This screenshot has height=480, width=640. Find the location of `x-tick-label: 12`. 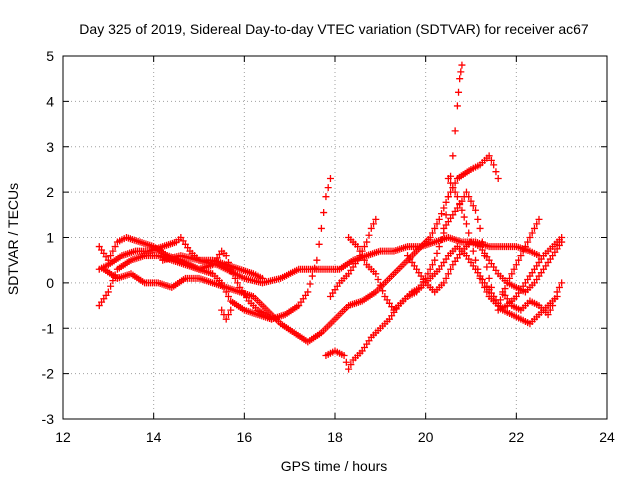

x-tick-label: 12 is located at coordinates (63, 437).